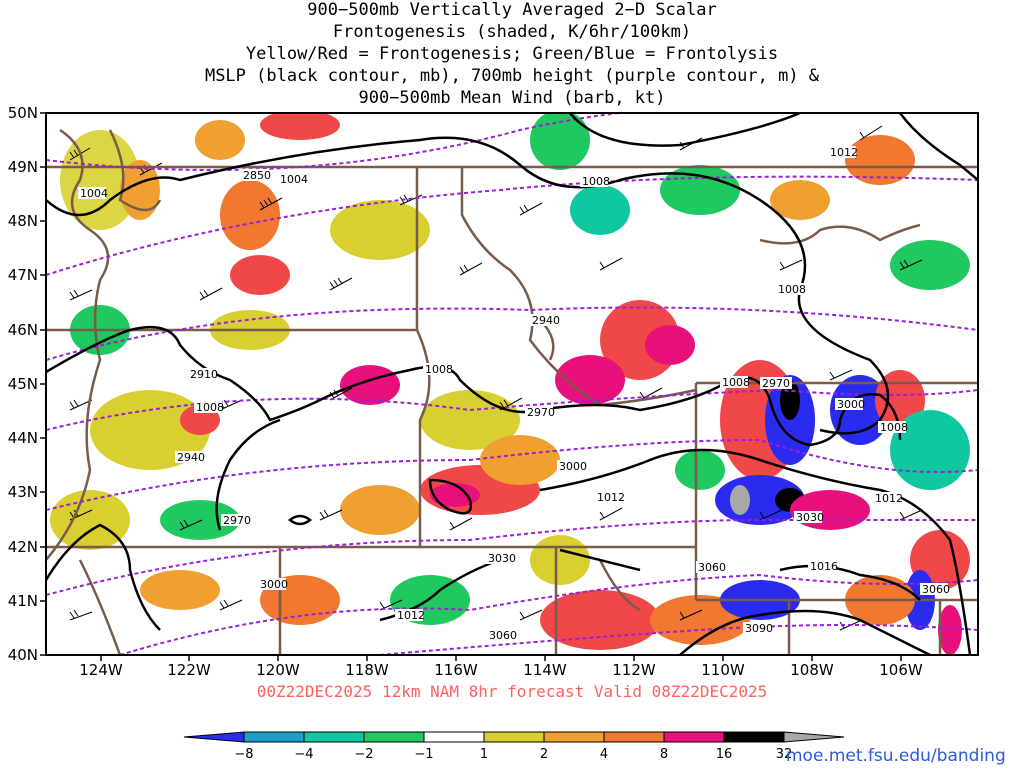  I want to click on lon-label: 108W, so click(812, 670).